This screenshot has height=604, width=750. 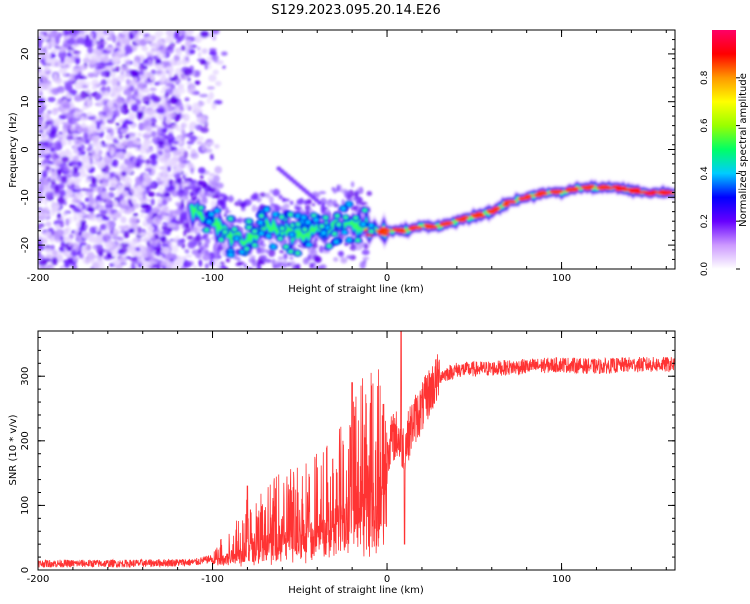 What do you see at coordinates (705, 173) in the screenshot?
I see `colorbar-tick-label: 0.4` at bounding box center [705, 173].